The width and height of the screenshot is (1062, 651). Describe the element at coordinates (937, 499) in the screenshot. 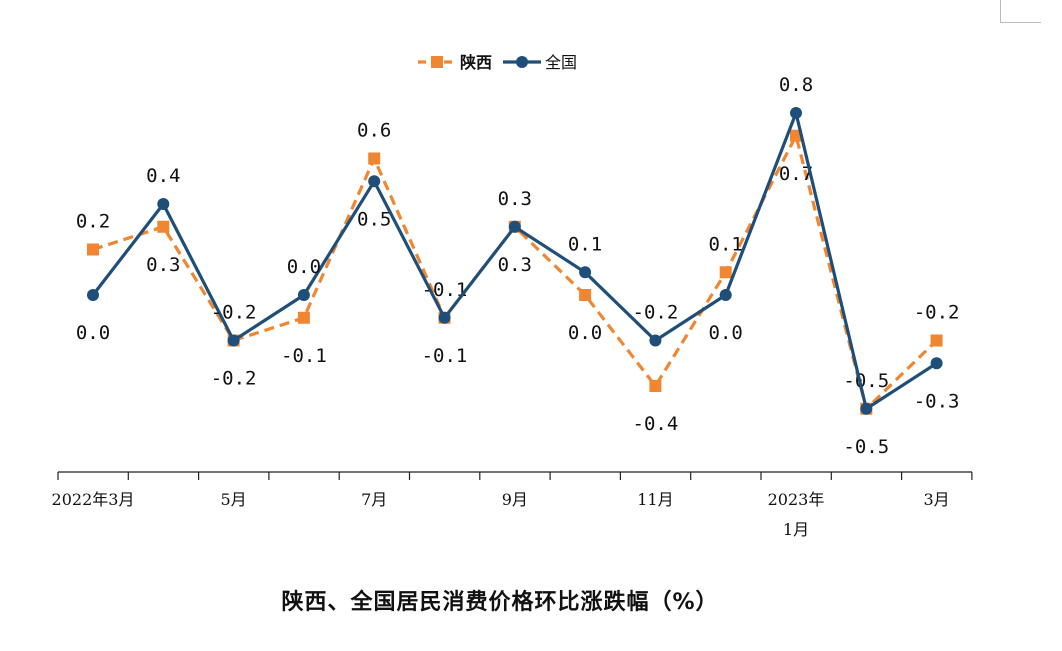

I see `x-tick-label: 3月` at that location.